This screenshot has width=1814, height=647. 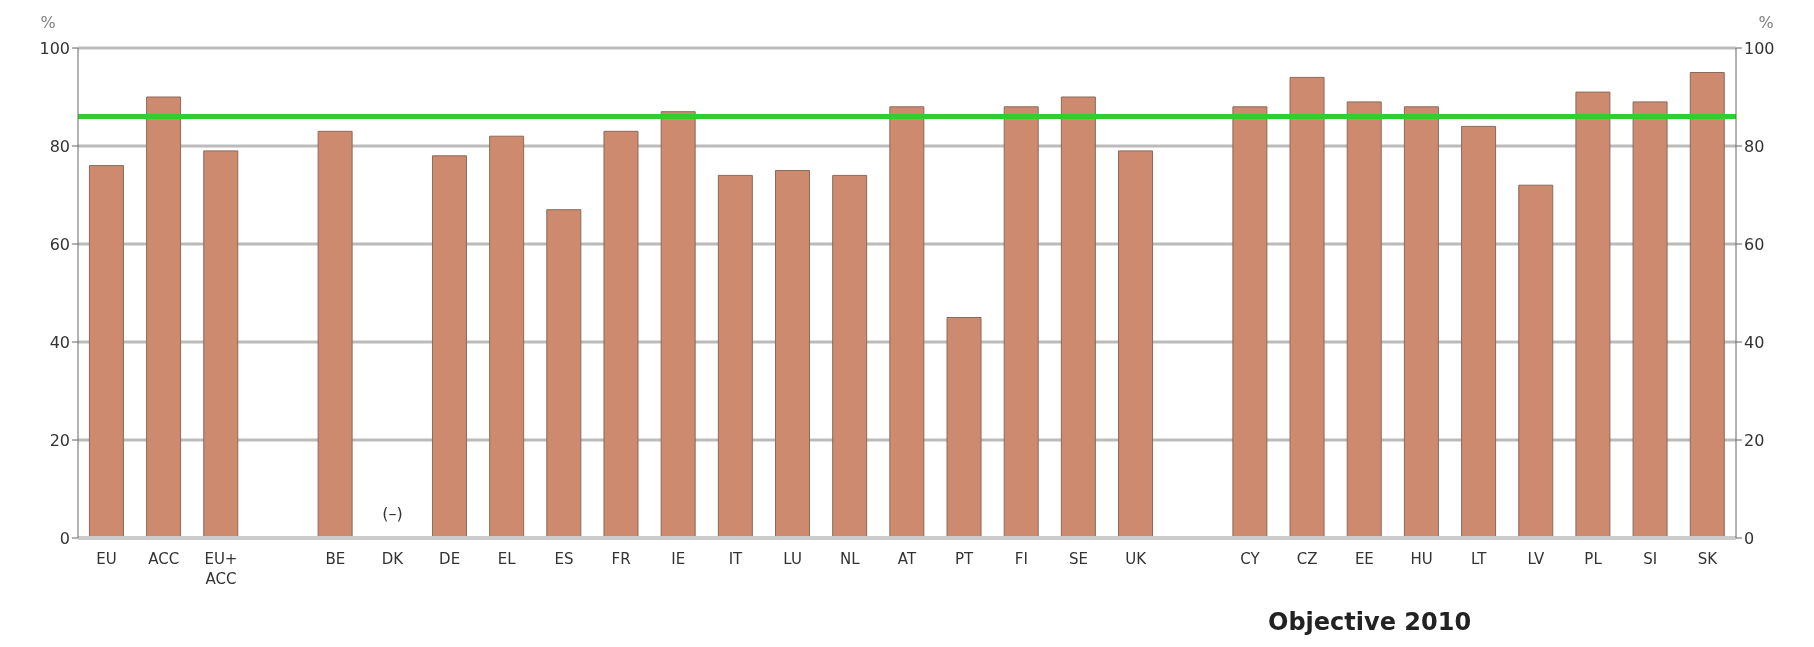 I want to click on x-tick-label: DK, so click(x=393, y=559).